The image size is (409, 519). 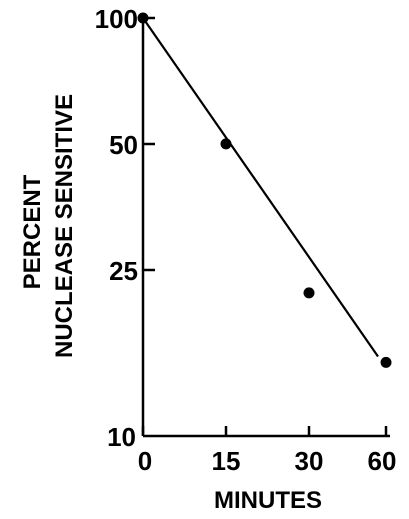 I want to click on x-axis-label: MINUTES, so click(x=268, y=500).